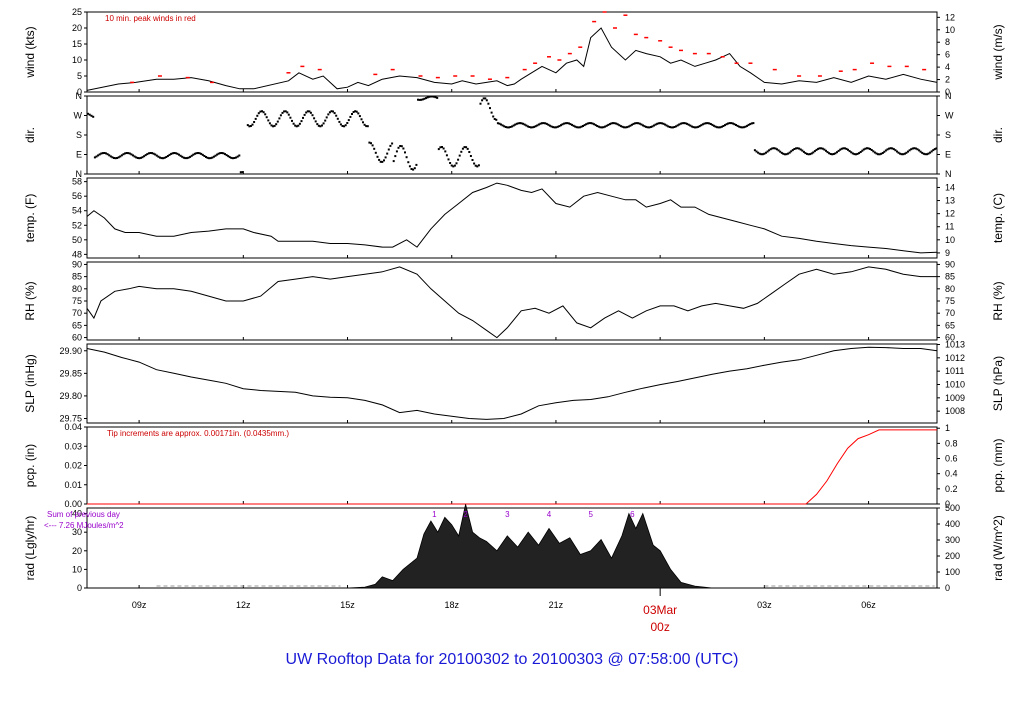  Describe the element at coordinates (998, 548) in the screenshot. I see `y-axis-label-right: rad (W/m^2)` at that location.